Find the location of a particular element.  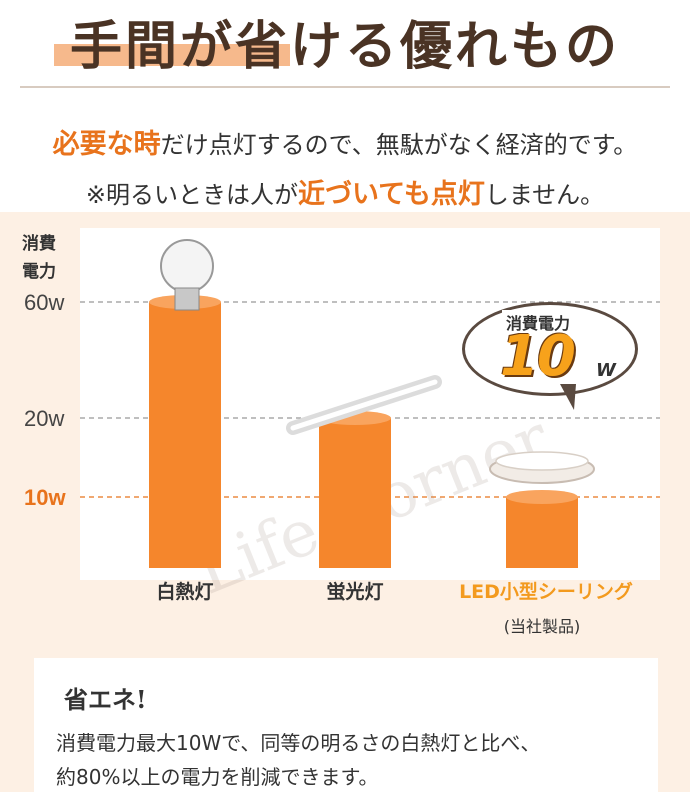

note-line-2: 約80%以上の電力を削減できます。 is located at coordinates (217, 777).